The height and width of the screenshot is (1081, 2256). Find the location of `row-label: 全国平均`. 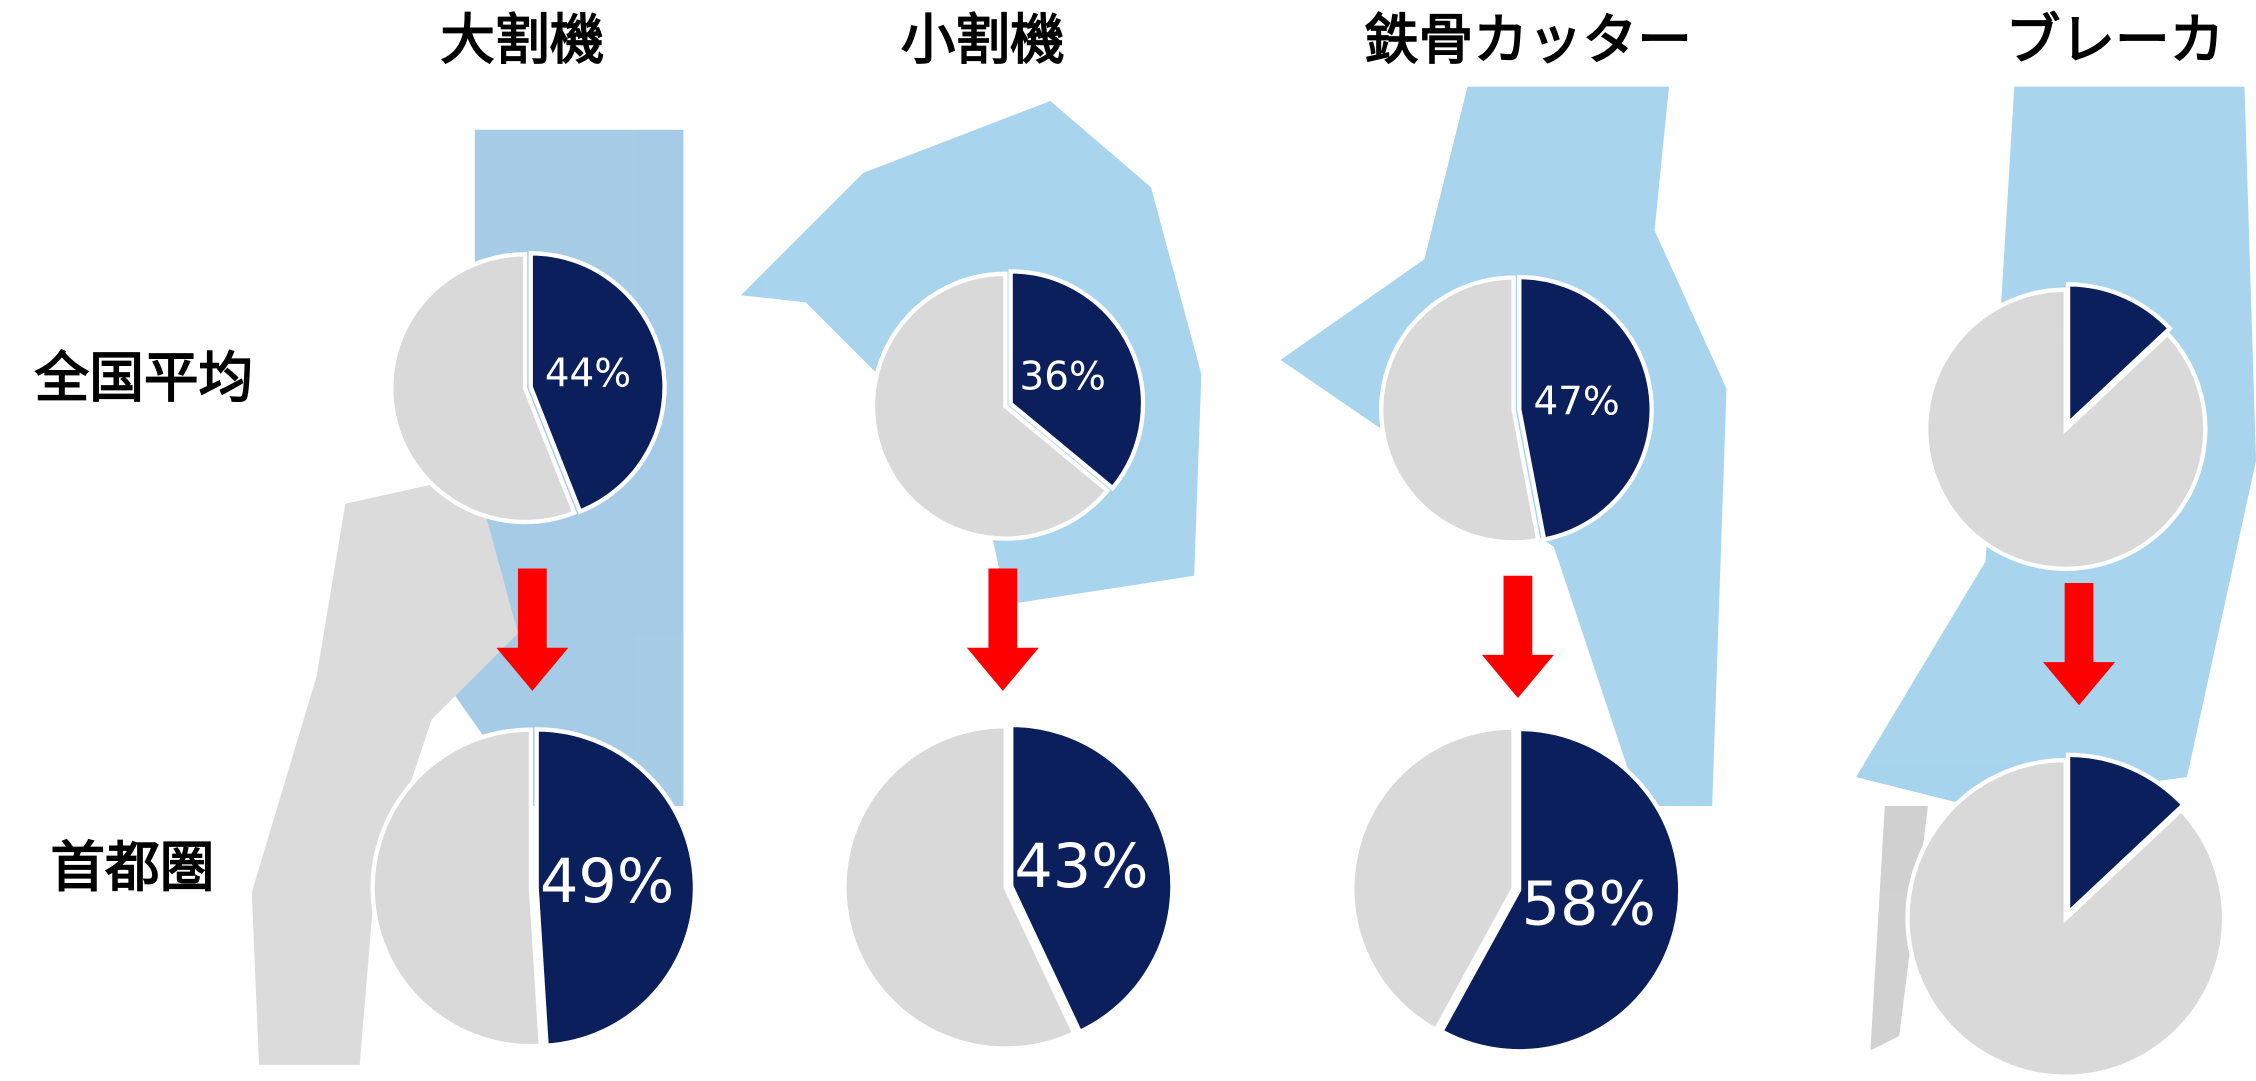

row-label: 全国平均 is located at coordinates (144, 378).